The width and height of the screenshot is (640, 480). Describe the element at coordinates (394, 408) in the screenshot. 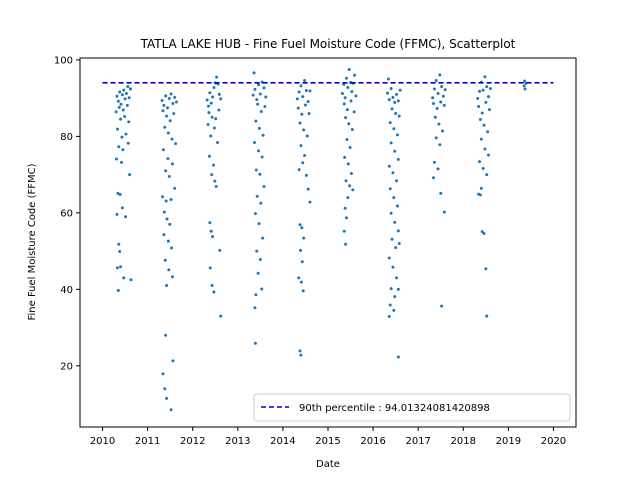

I see `legend-label: 90th percentile : 94.01324081420898` at that location.